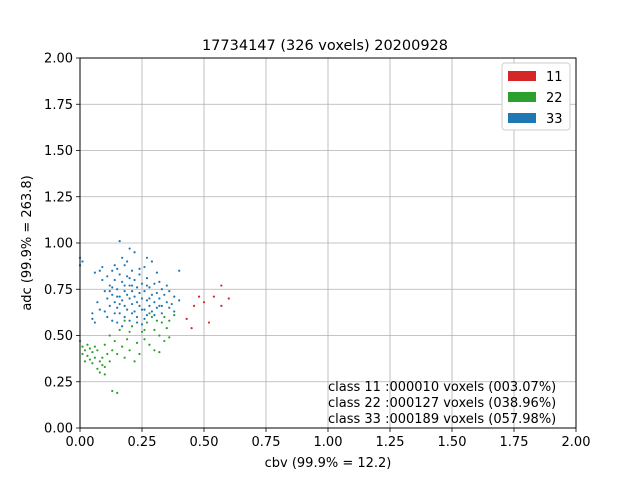  What do you see at coordinates (325, 46) in the screenshot?
I see `chart-title: 17734147 (326 voxels) 20200928` at bounding box center [325, 46].